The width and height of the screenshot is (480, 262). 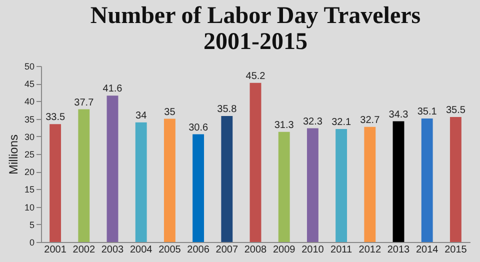 What do you see at coordinates (29, 119) in the screenshot?
I see `y-tick-label: 35` at bounding box center [29, 119].